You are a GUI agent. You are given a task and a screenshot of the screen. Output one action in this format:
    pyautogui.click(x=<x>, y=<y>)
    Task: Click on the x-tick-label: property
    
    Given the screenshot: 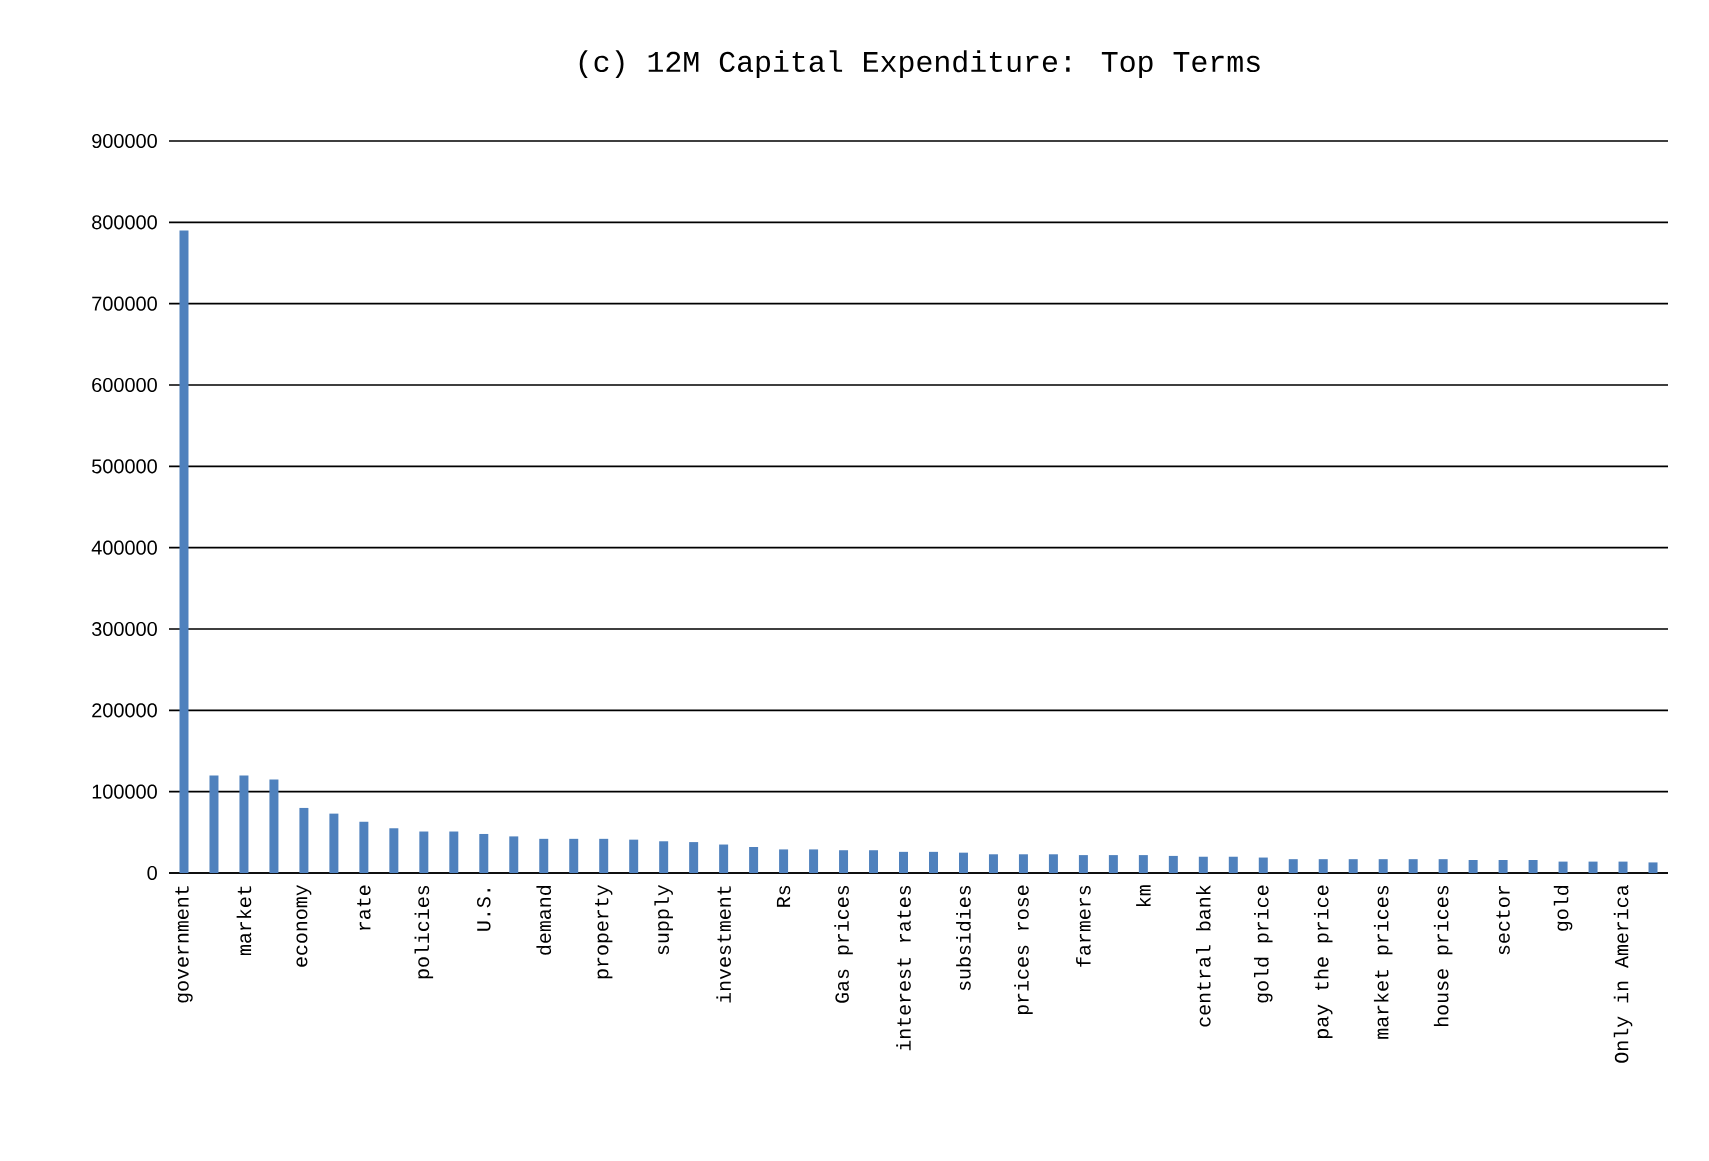 What is the action you would take?
    pyautogui.click(x=604, y=931)
    